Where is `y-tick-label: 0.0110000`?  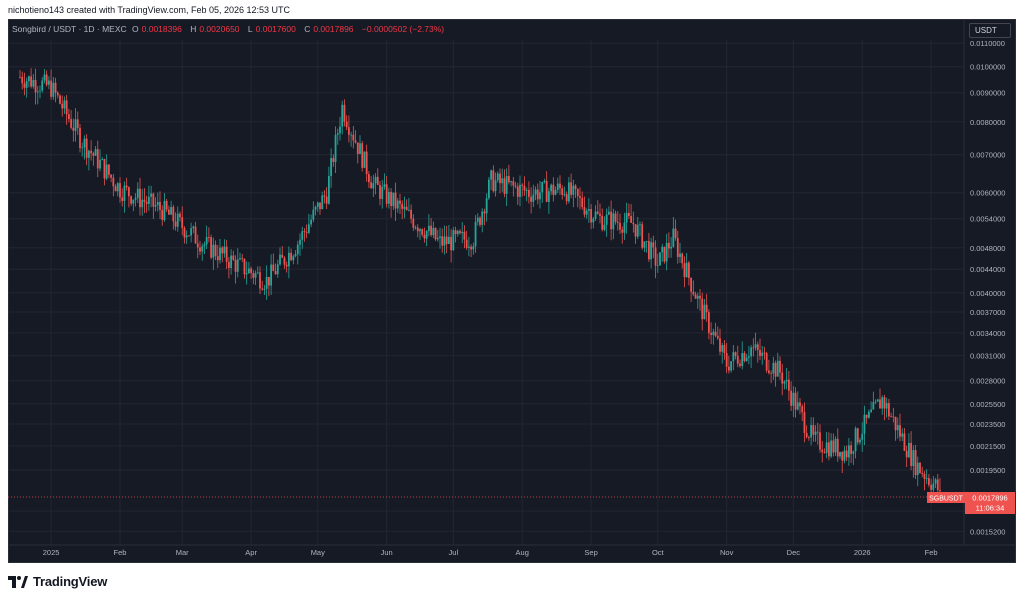
y-tick-label: 0.0110000 is located at coordinates (987, 43).